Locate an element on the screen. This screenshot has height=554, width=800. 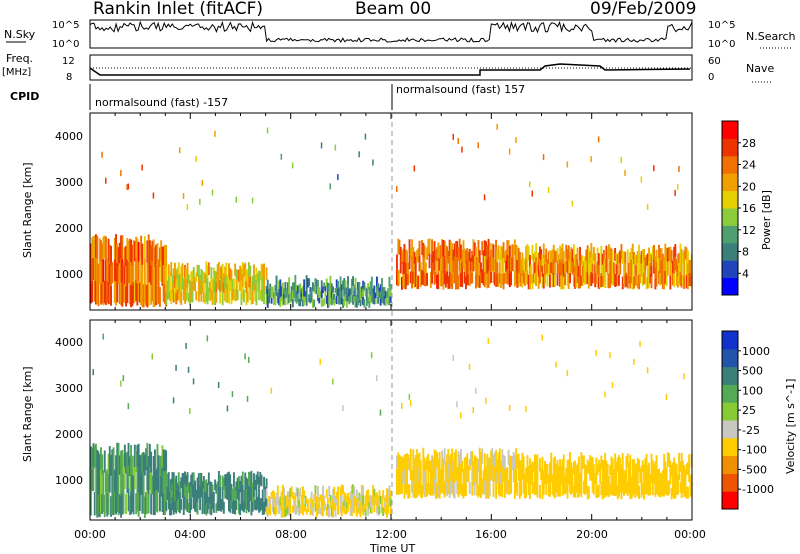
power-scatter is located at coordinates (532, 193).